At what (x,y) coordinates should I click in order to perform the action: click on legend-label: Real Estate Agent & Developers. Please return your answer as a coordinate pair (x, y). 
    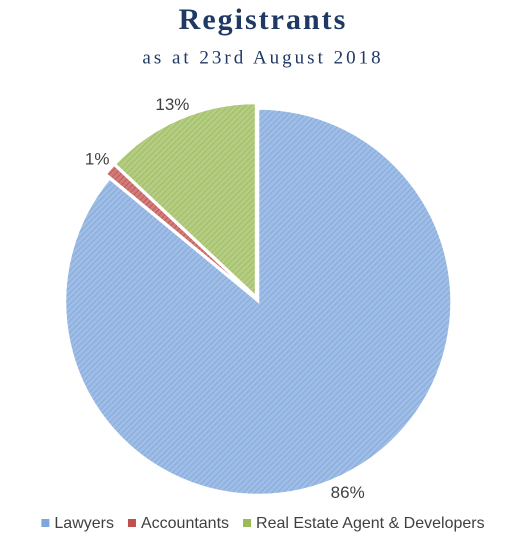
    Looking at the image, I should click on (370, 523).